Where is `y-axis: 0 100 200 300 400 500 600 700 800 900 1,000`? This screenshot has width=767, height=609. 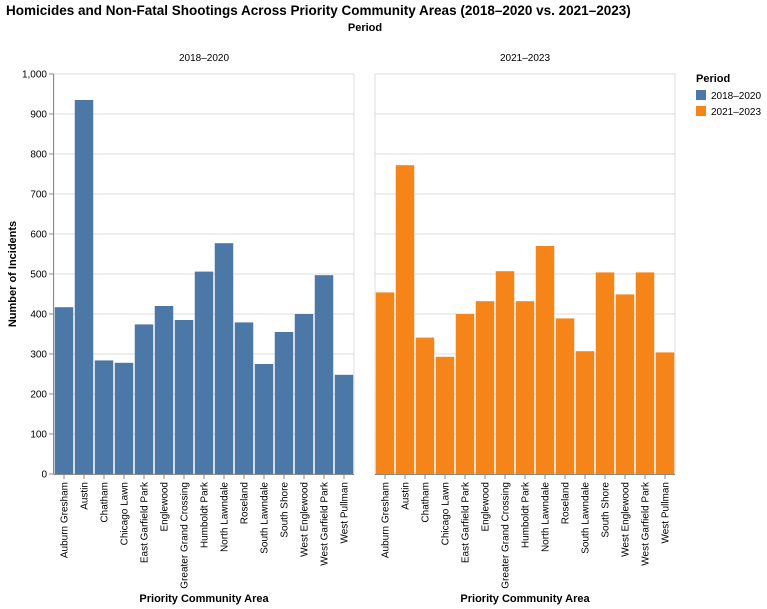
y-axis: 0 100 200 300 400 500 600 700 800 900 1,000 is located at coordinates (38, 275).